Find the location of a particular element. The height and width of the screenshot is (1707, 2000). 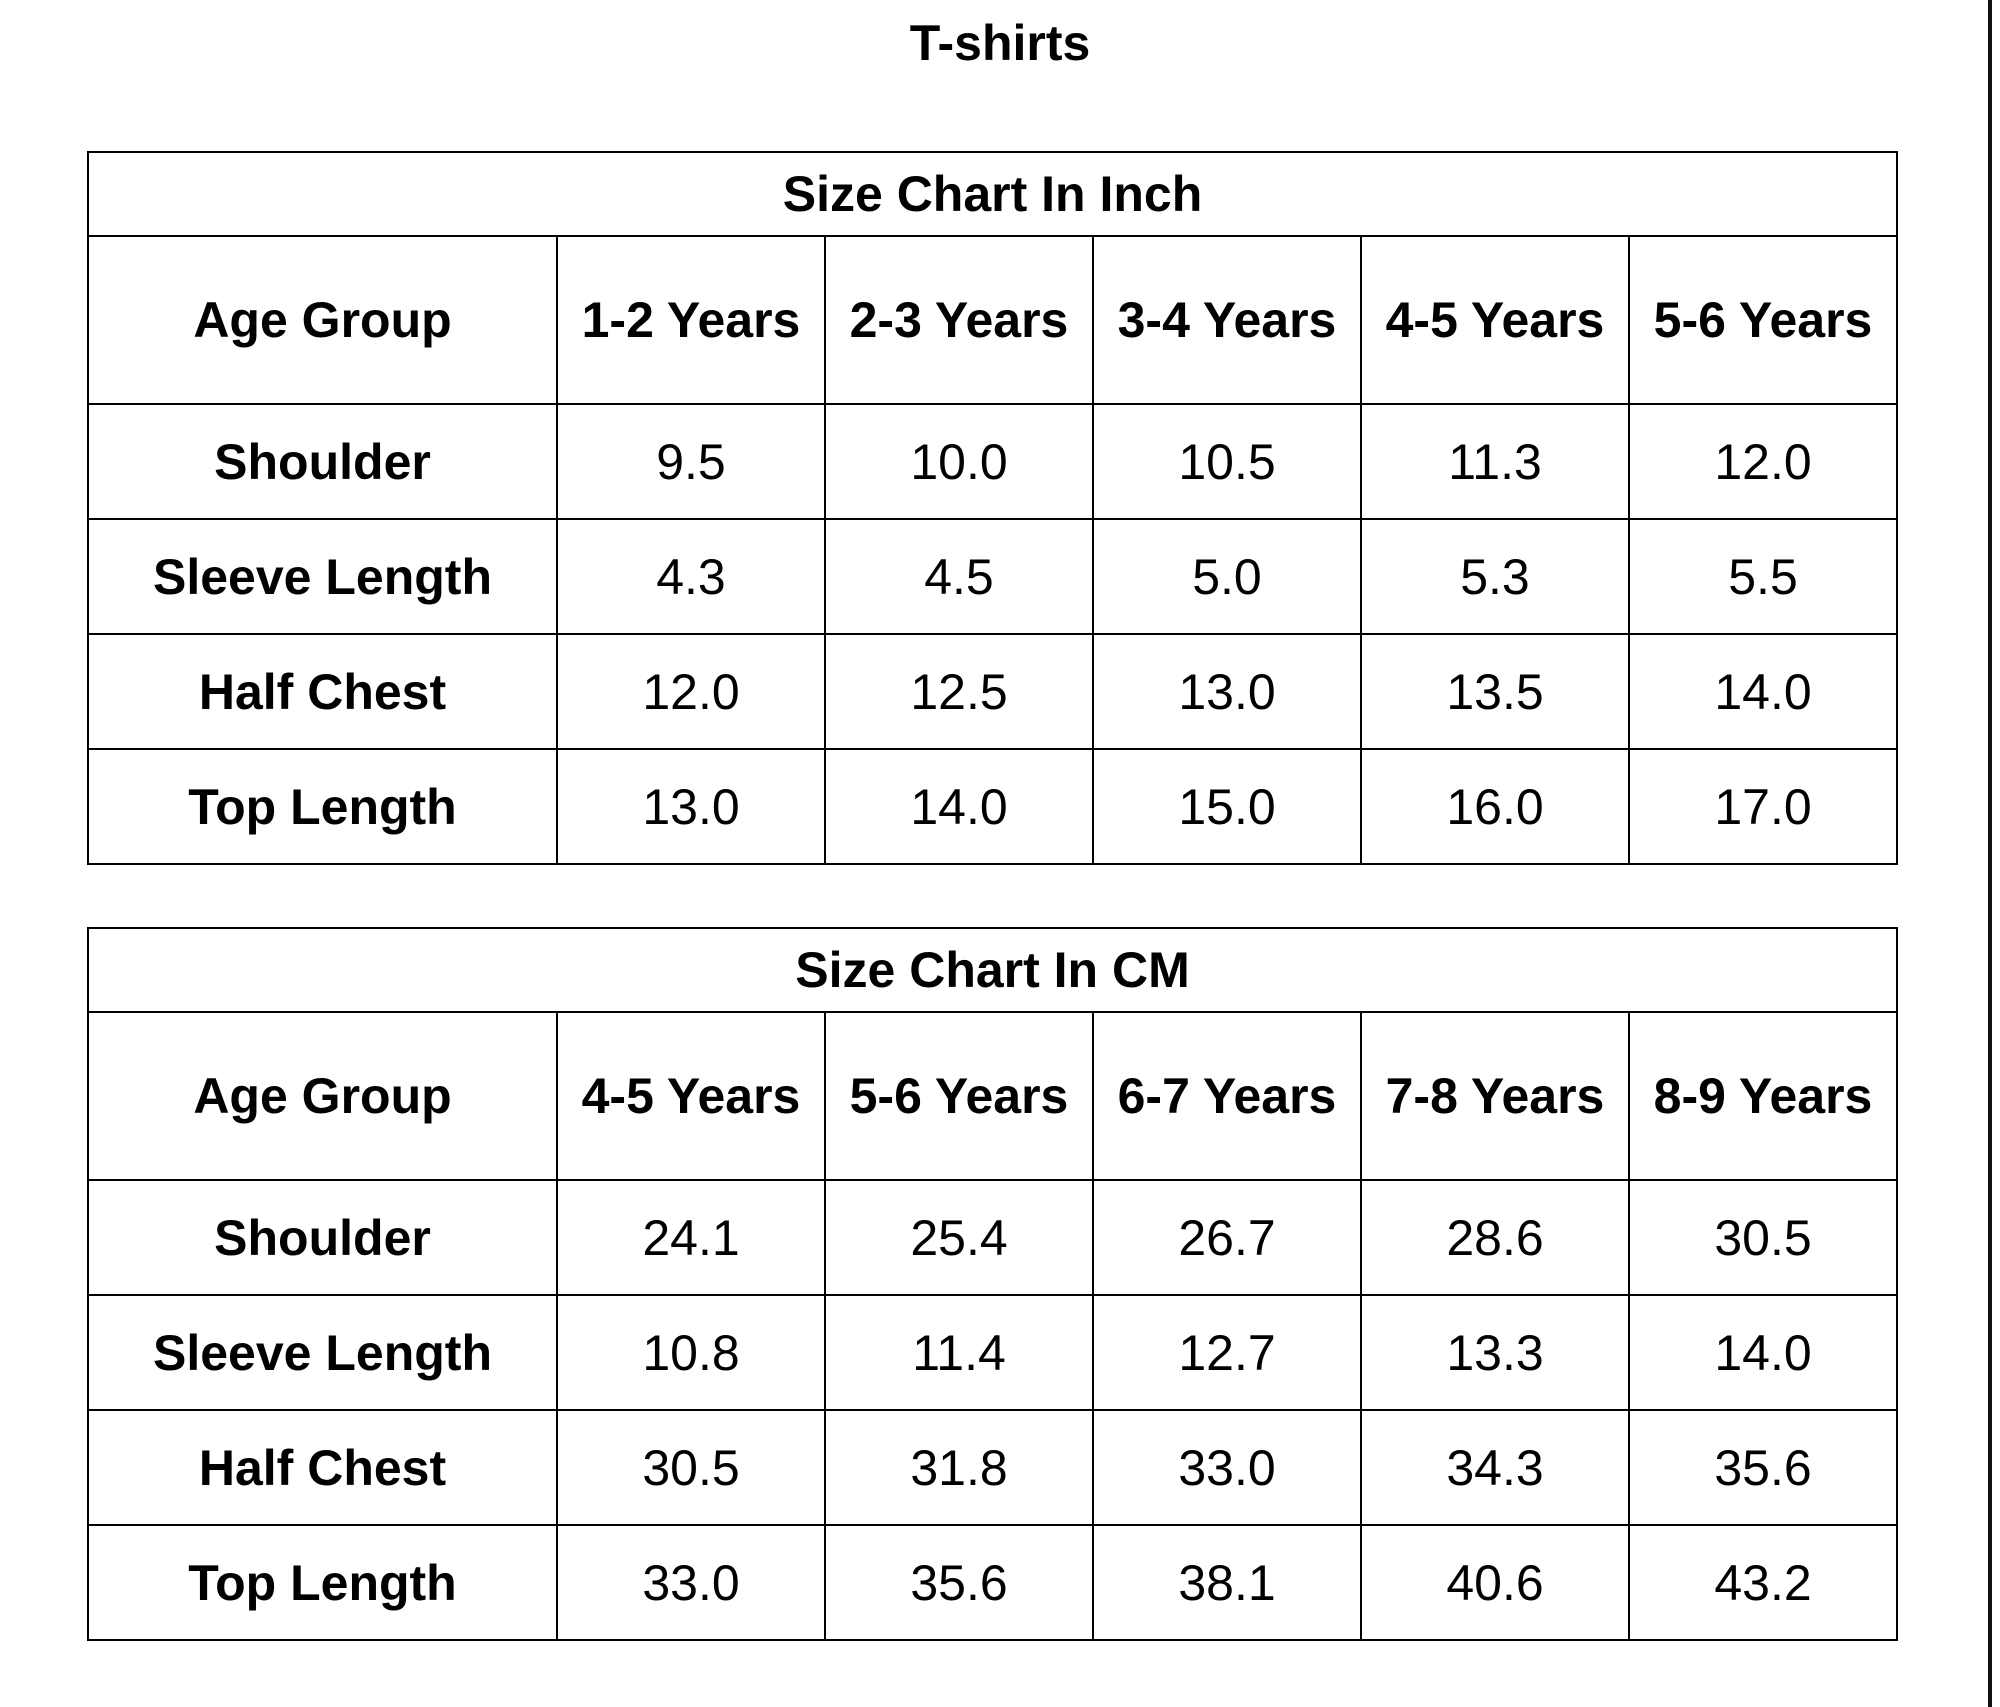

caption-row: Size Chart In Inch is located at coordinates (992, 194).